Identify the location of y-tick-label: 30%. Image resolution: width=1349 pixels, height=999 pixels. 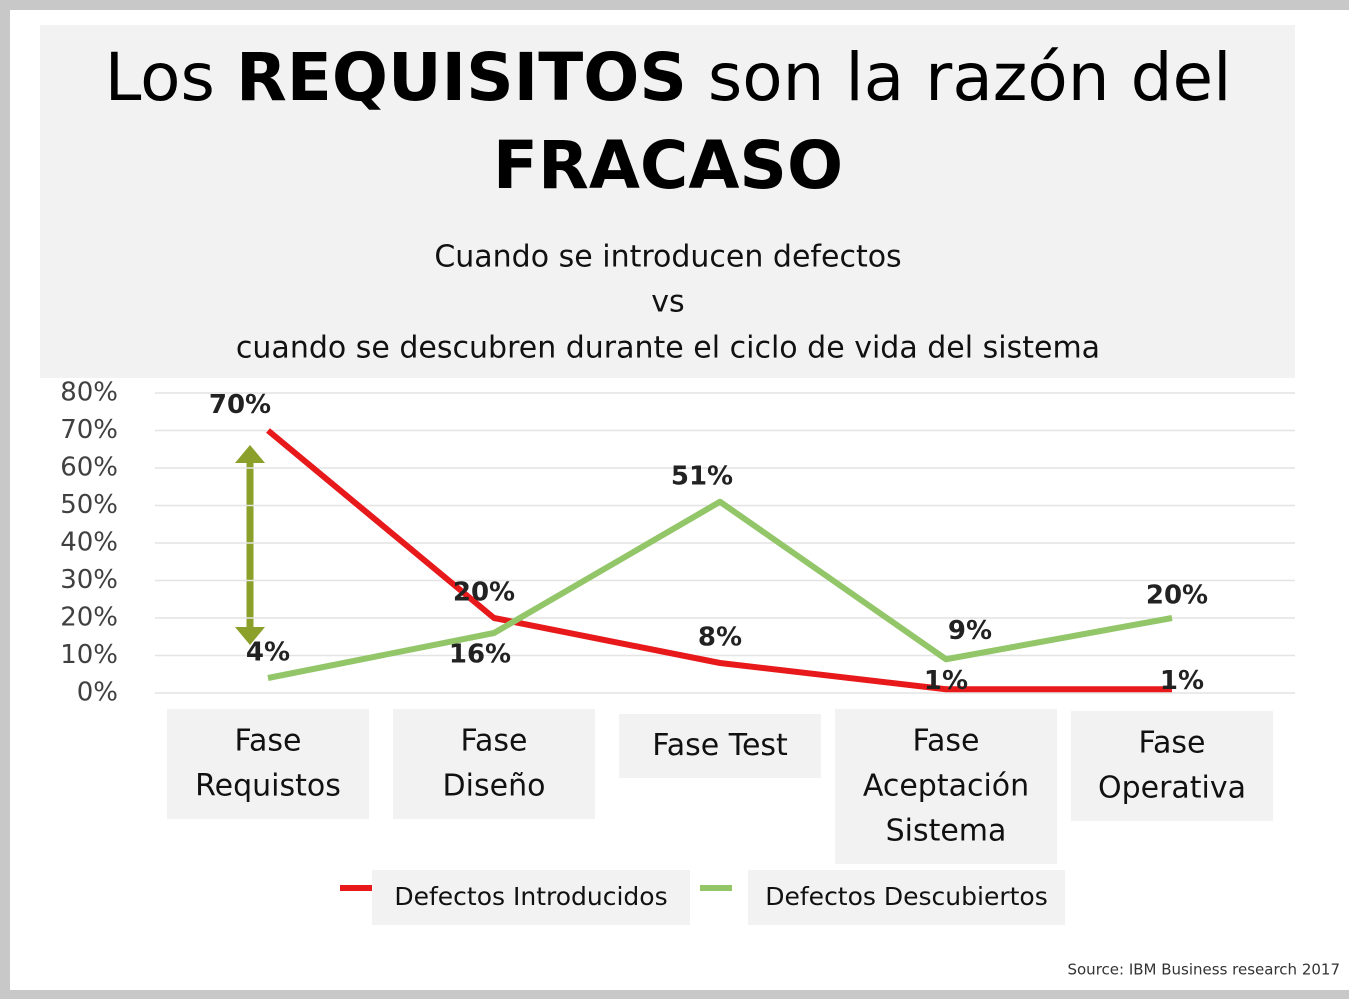
(89, 580).